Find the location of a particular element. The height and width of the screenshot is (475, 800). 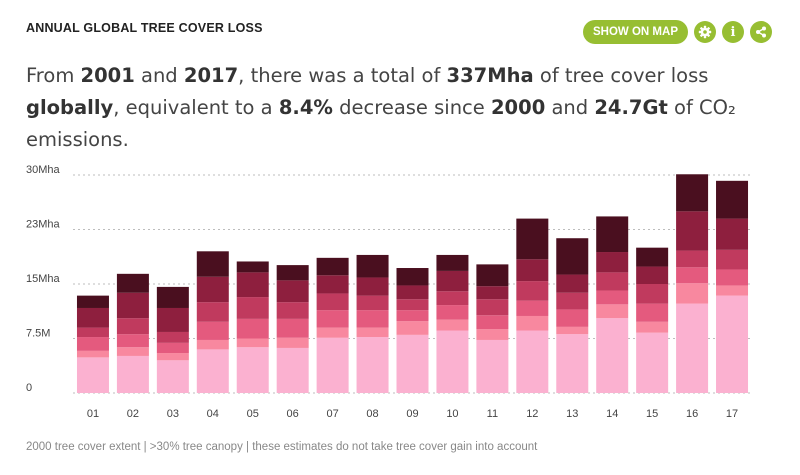

info-button: i is located at coordinates (733, 32).